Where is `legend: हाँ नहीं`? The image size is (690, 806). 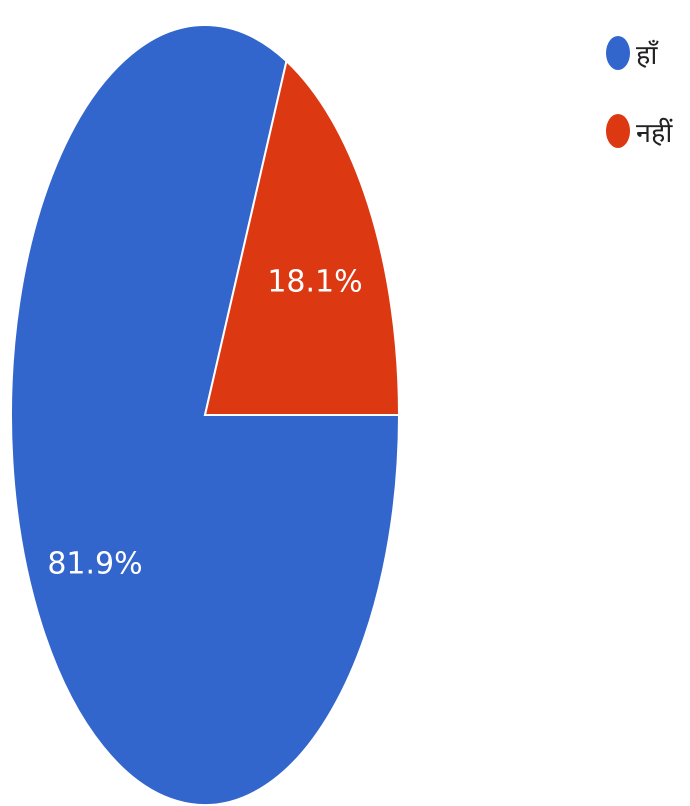 legend: हाँ नहीं is located at coordinates (639, 106).